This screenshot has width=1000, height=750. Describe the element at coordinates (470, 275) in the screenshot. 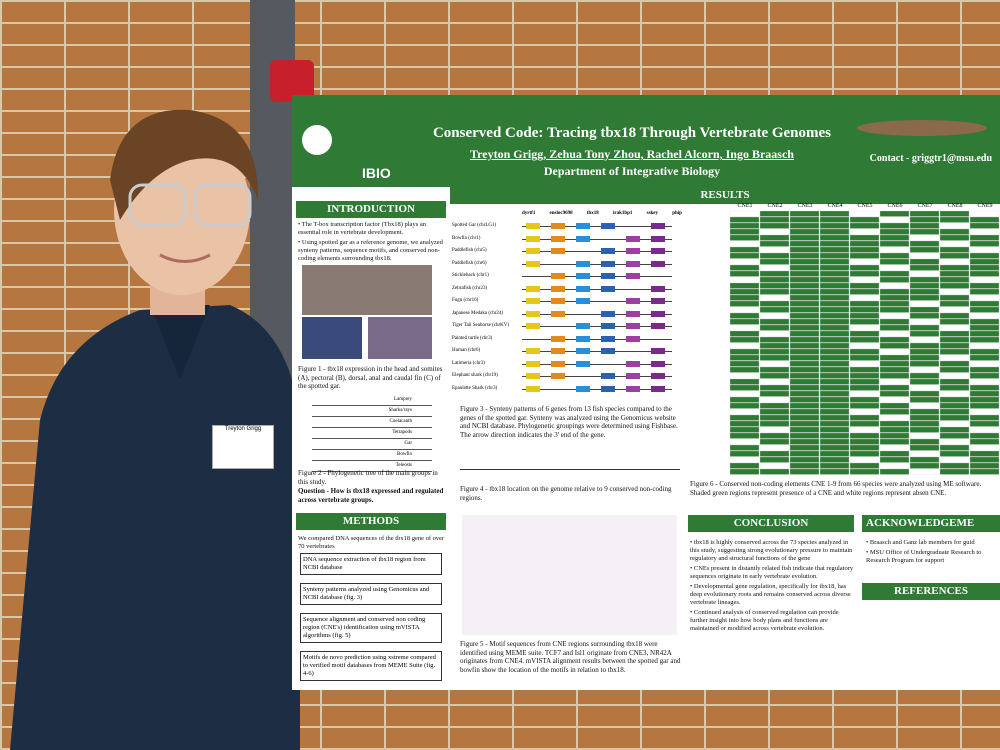

I see `species-label: Stickleback (chr1)` at that location.